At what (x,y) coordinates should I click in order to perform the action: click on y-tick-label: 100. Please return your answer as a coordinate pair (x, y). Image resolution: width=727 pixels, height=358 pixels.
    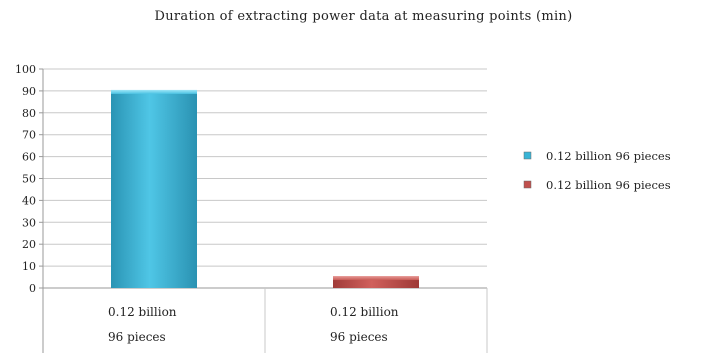
    Looking at the image, I should click on (25, 69).